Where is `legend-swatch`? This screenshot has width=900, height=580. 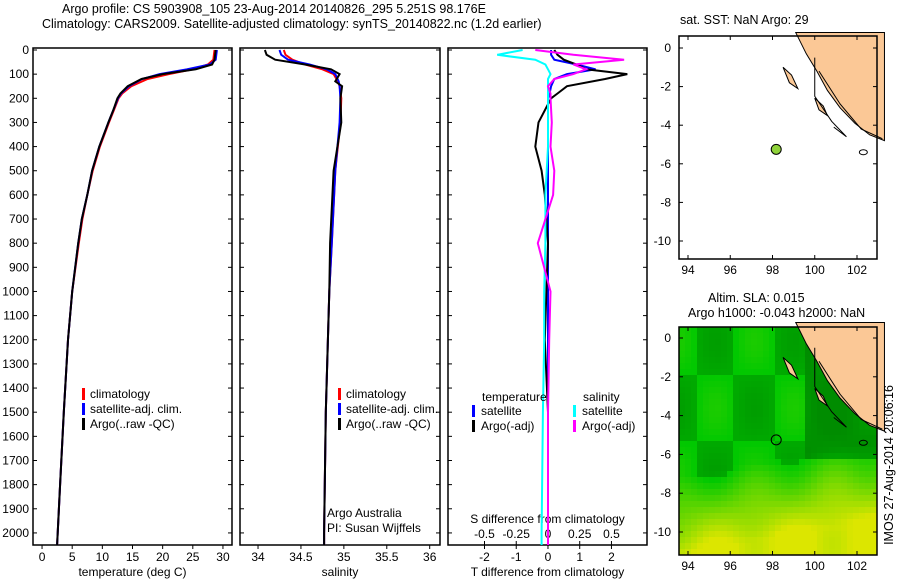 legend-swatch is located at coordinates (574, 411).